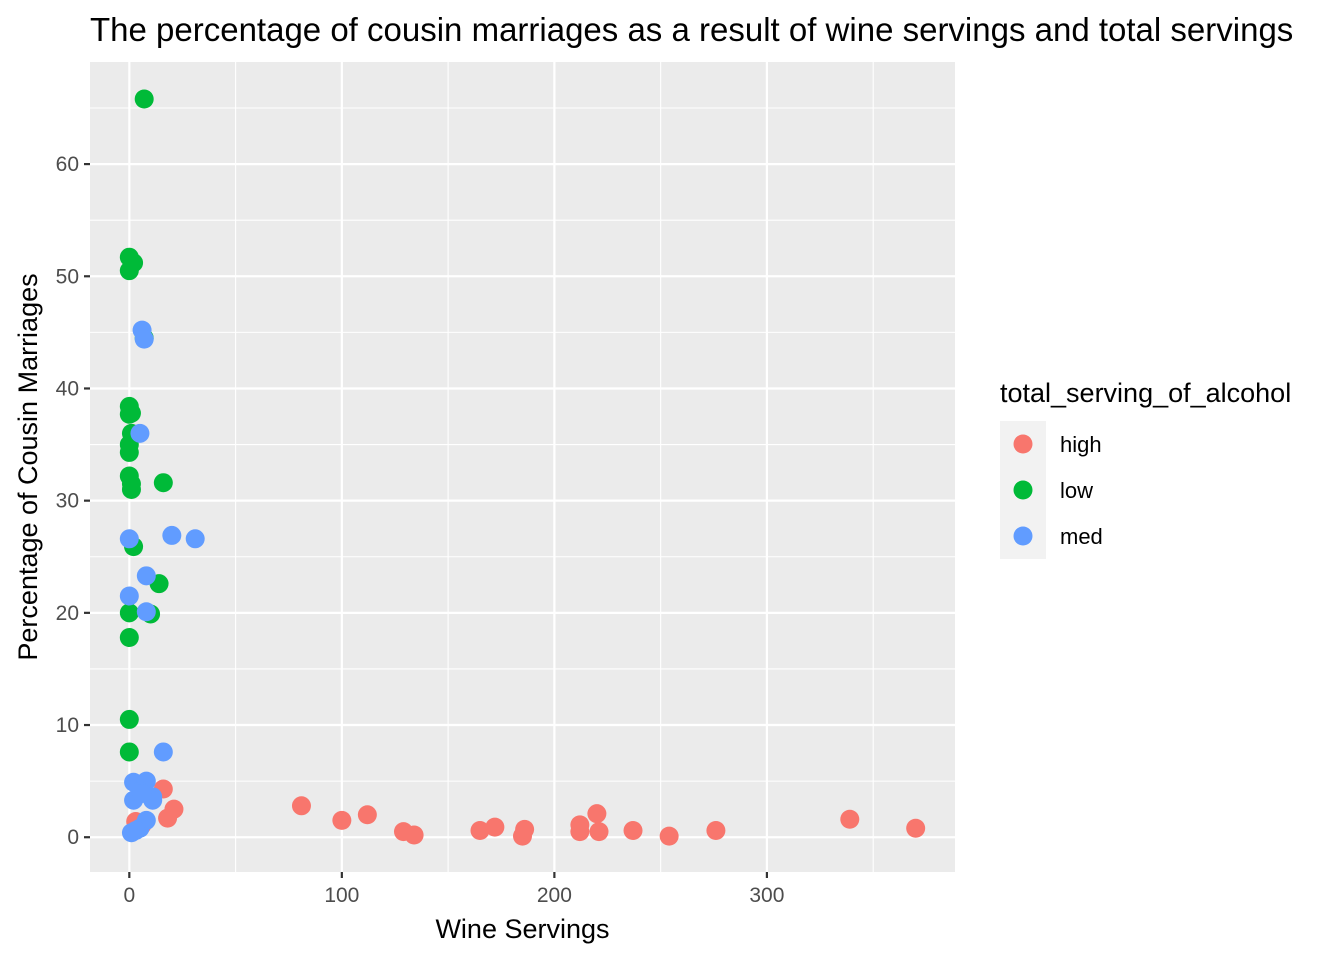 This screenshot has width=1344, height=965. What do you see at coordinates (453, 889) in the screenshot?
I see `x-axis: 0 100 200 300` at bounding box center [453, 889].